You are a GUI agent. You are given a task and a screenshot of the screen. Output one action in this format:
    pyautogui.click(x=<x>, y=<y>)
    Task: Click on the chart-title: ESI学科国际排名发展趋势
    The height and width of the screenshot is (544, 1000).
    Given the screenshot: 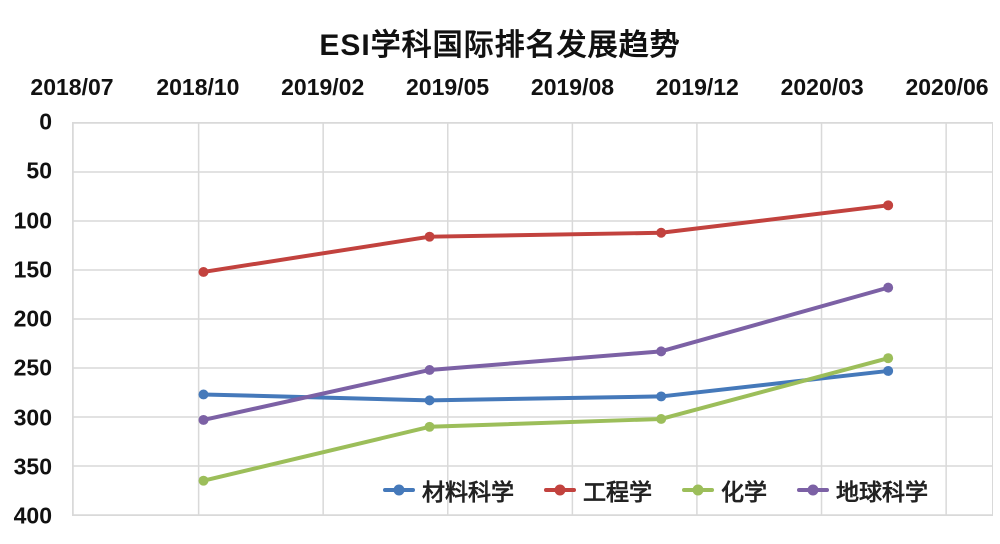 What is the action you would take?
    pyautogui.click(x=500, y=45)
    